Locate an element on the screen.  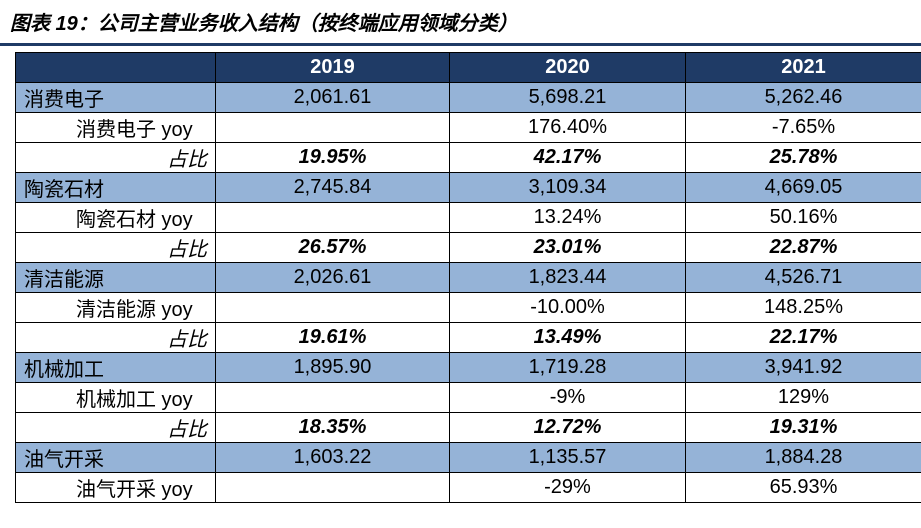
row-label: 消费电子 is located at coordinates (115, 97).